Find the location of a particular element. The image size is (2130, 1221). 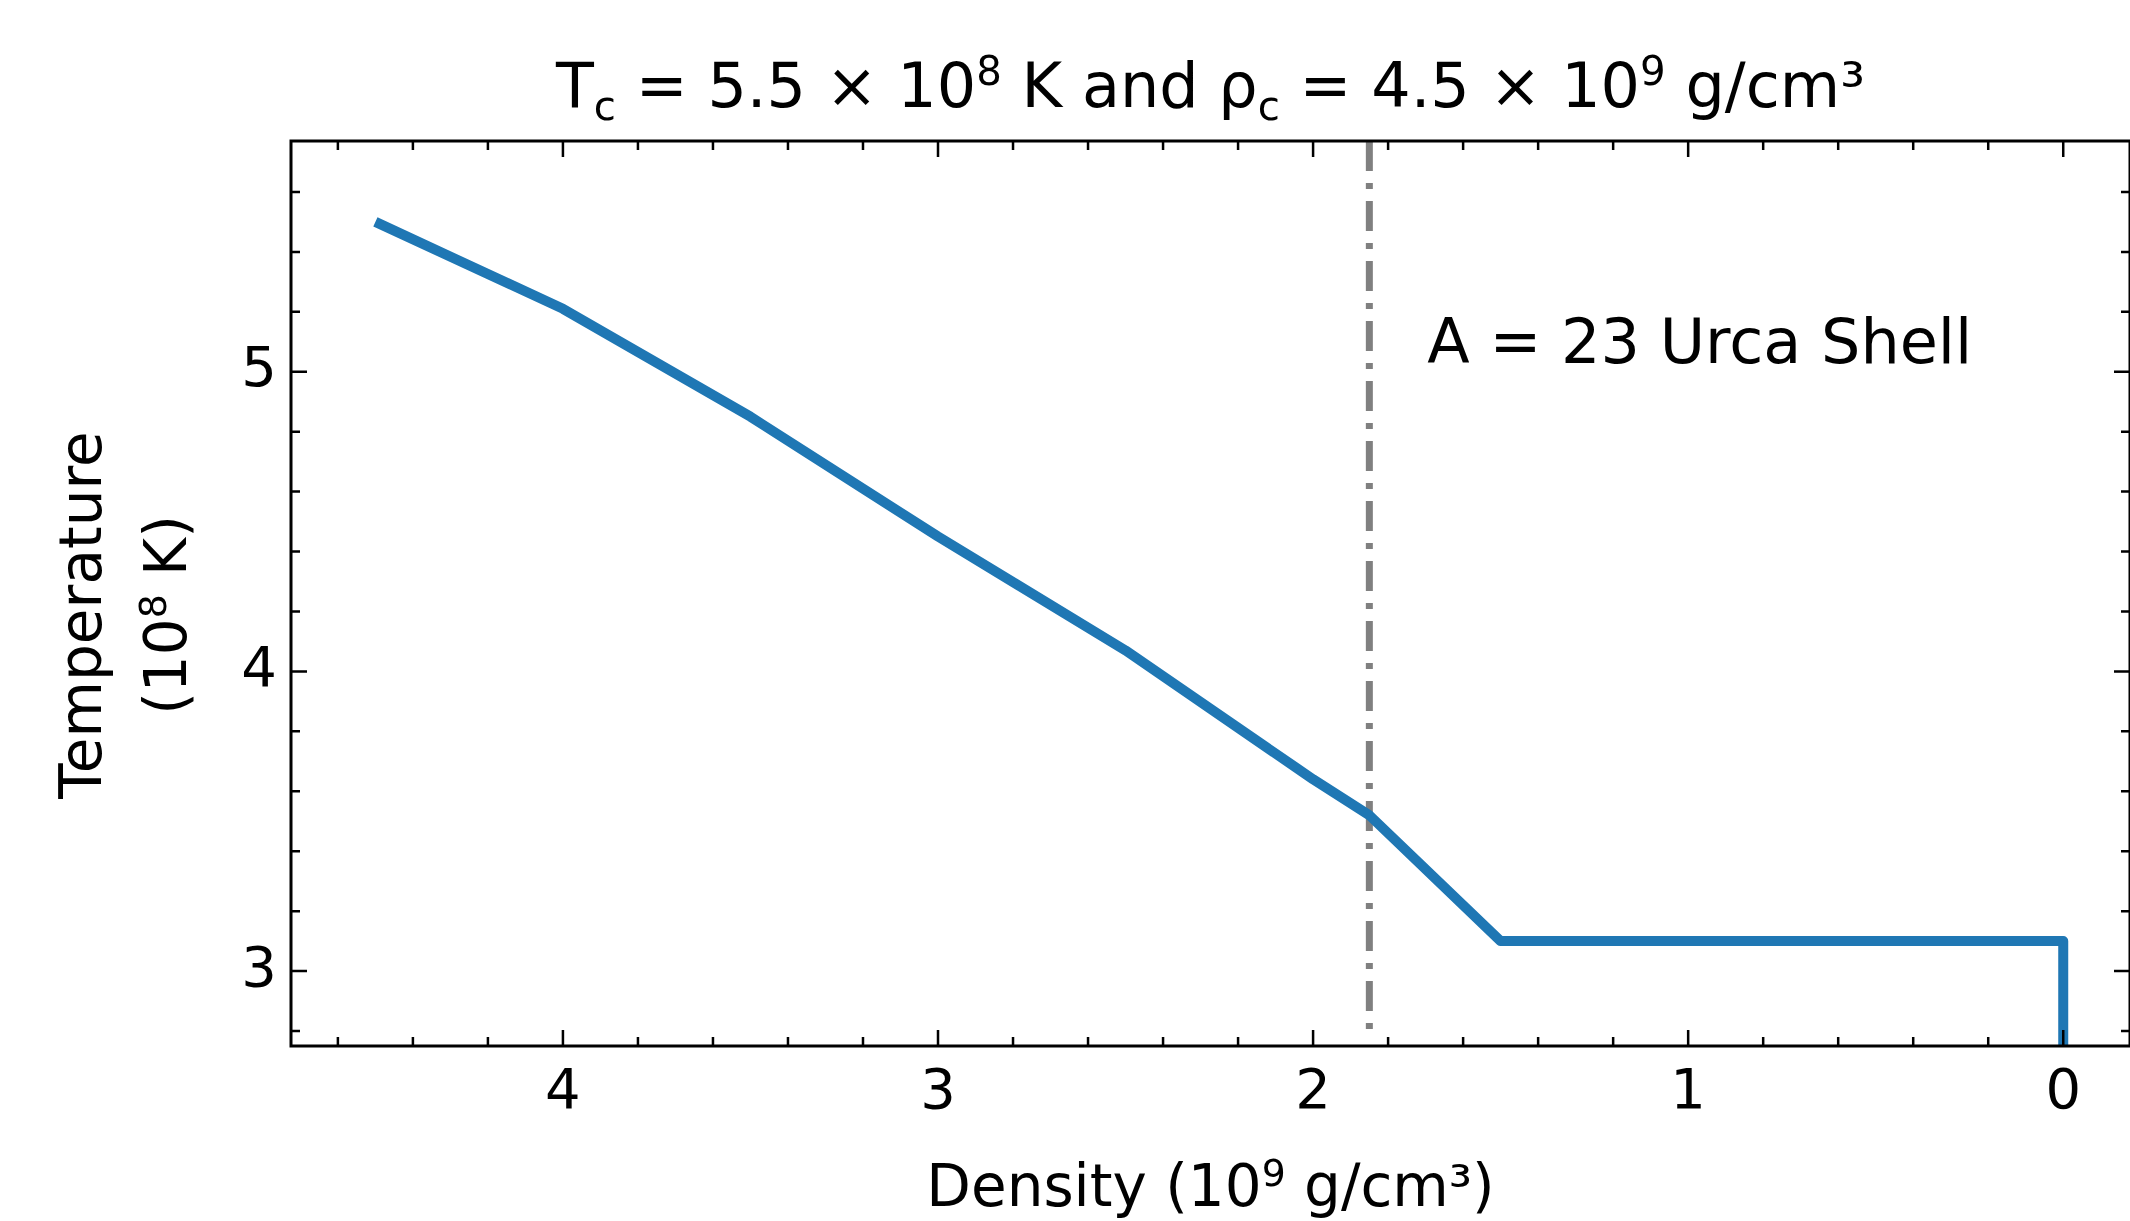

x-axis-title: Density (10$^{9}$ g/cm³) is located at coordinates (1210, 1185).